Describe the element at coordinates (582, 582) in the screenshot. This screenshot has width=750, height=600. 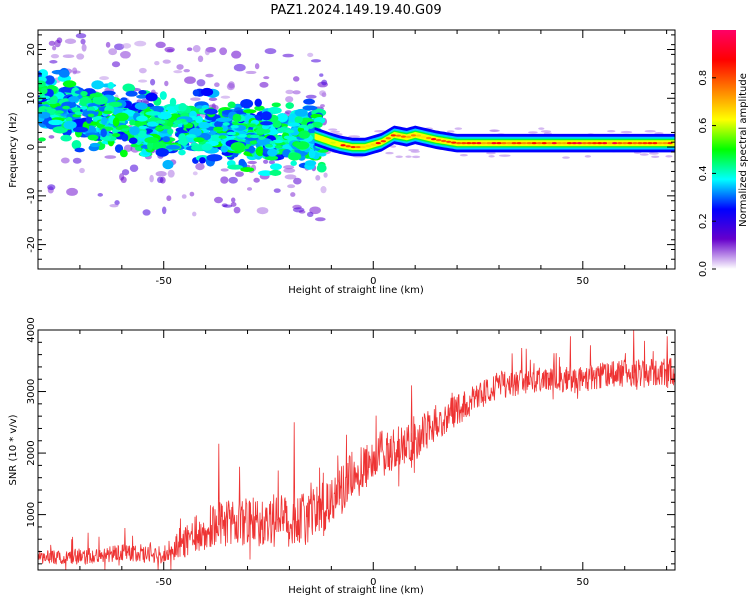
I see `snr-x-tick-label: 50` at that location.